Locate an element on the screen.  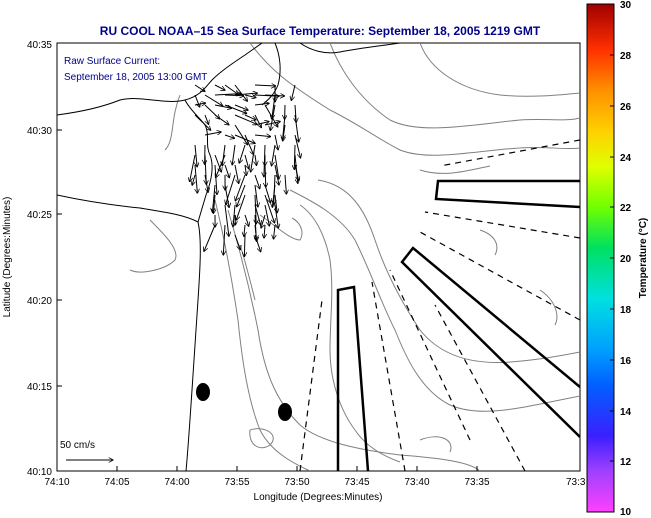
x-tick-label: 73:40 is located at coordinates (416, 482).